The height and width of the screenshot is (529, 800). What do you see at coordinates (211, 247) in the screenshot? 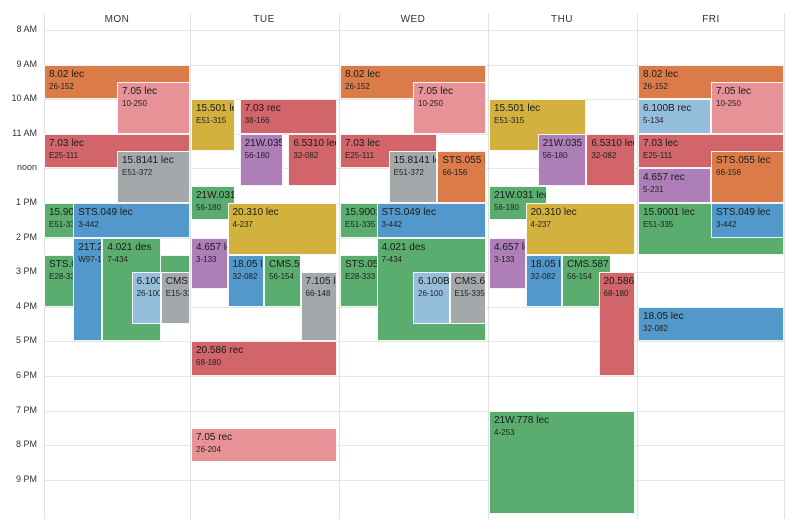
I see `event-title: 4.657 lec` at bounding box center [211, 247].